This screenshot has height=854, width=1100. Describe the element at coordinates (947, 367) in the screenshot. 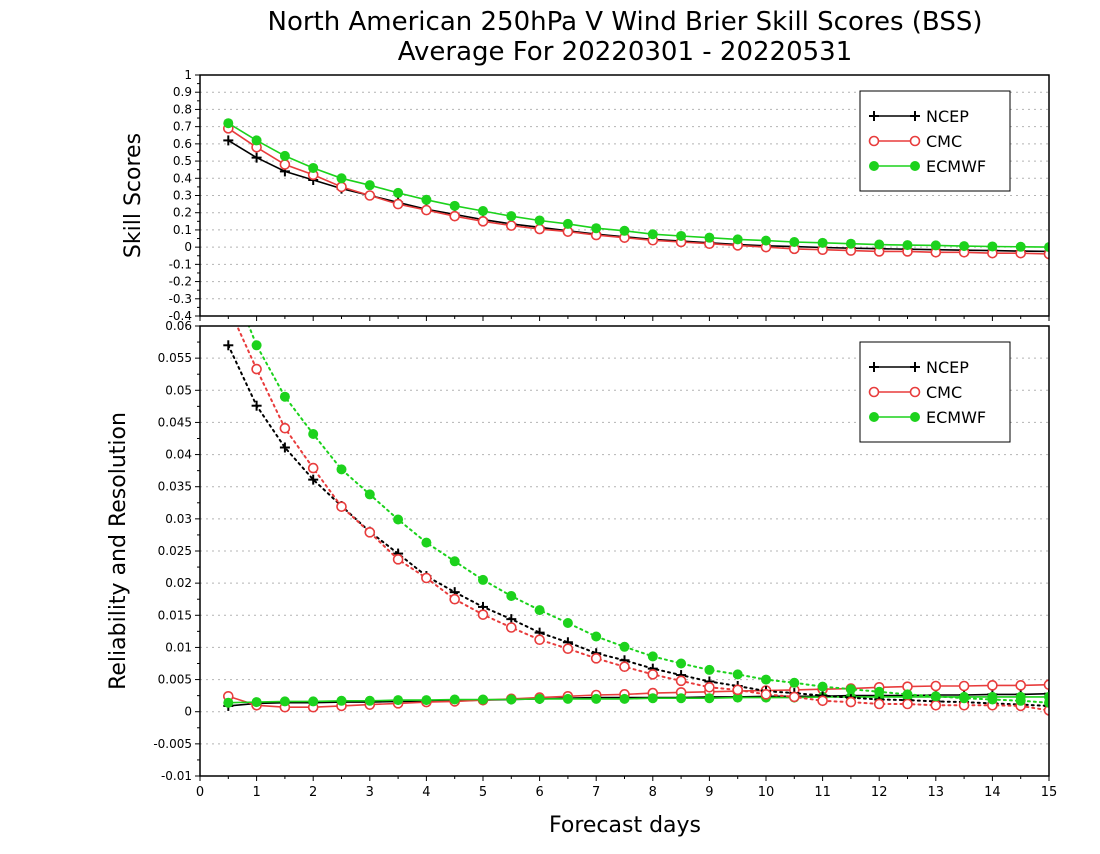

I see `relres-legend-label-ncep: NCEP` at that location.